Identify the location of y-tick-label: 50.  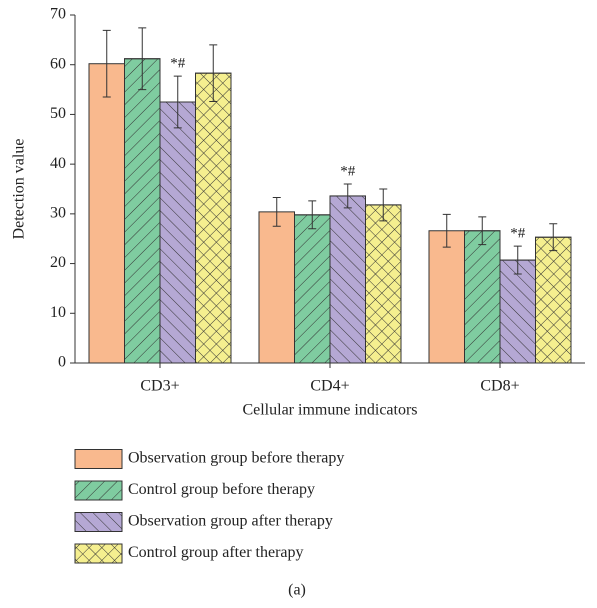
(58, 113).